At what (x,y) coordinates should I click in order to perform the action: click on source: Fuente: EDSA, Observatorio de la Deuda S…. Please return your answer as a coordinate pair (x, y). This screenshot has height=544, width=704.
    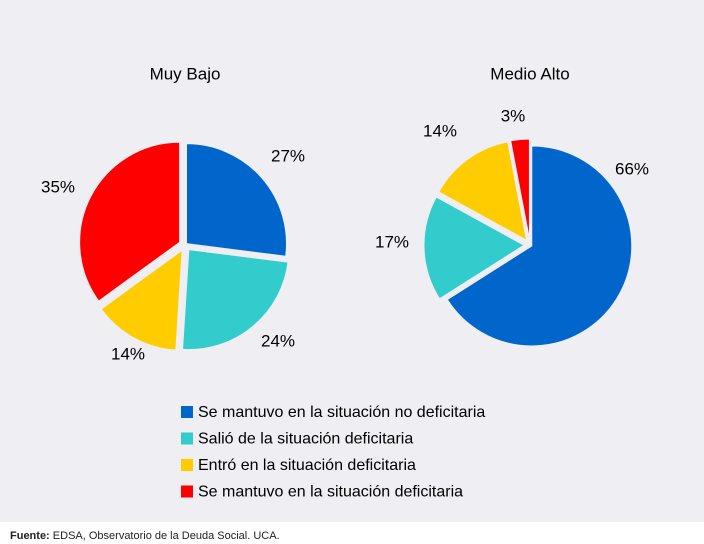
    Looking at the image, I should click on (145, 536).